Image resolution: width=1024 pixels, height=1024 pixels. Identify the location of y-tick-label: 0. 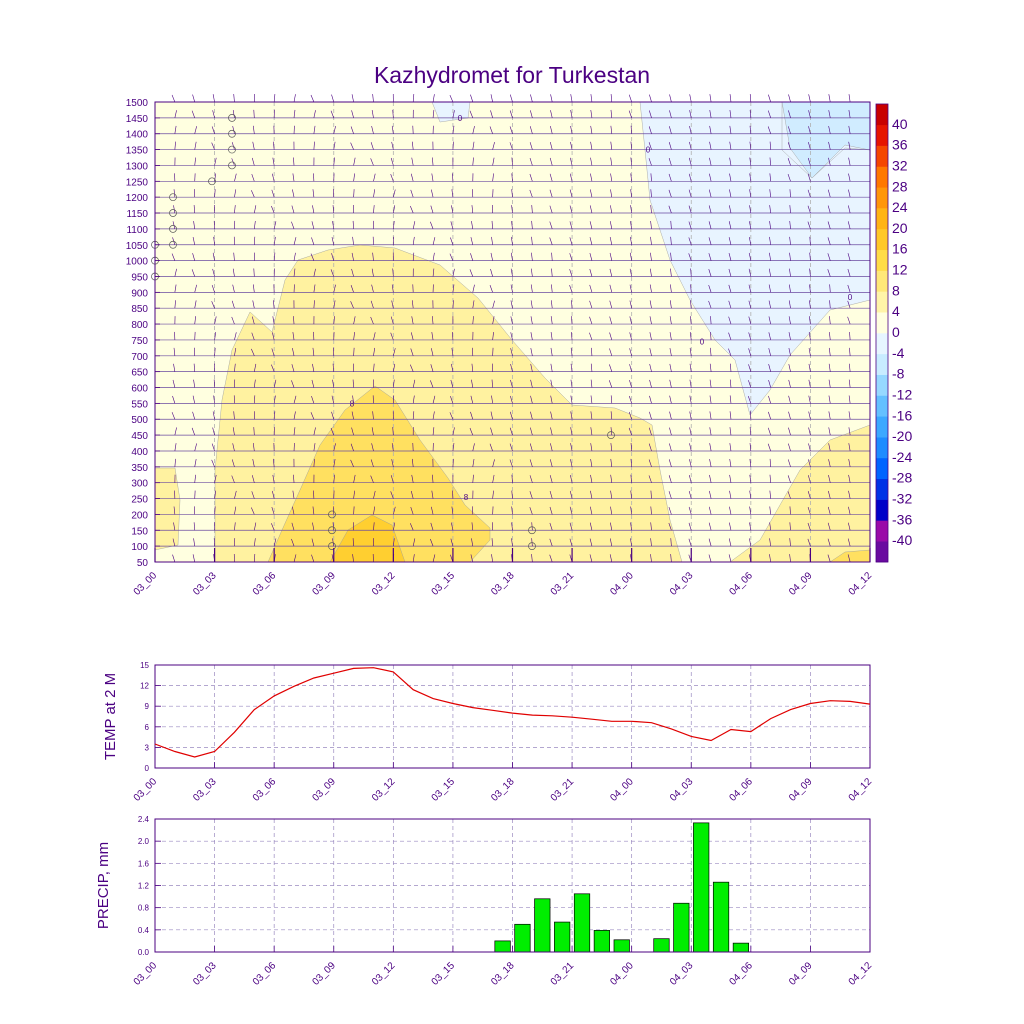
(147, 768).